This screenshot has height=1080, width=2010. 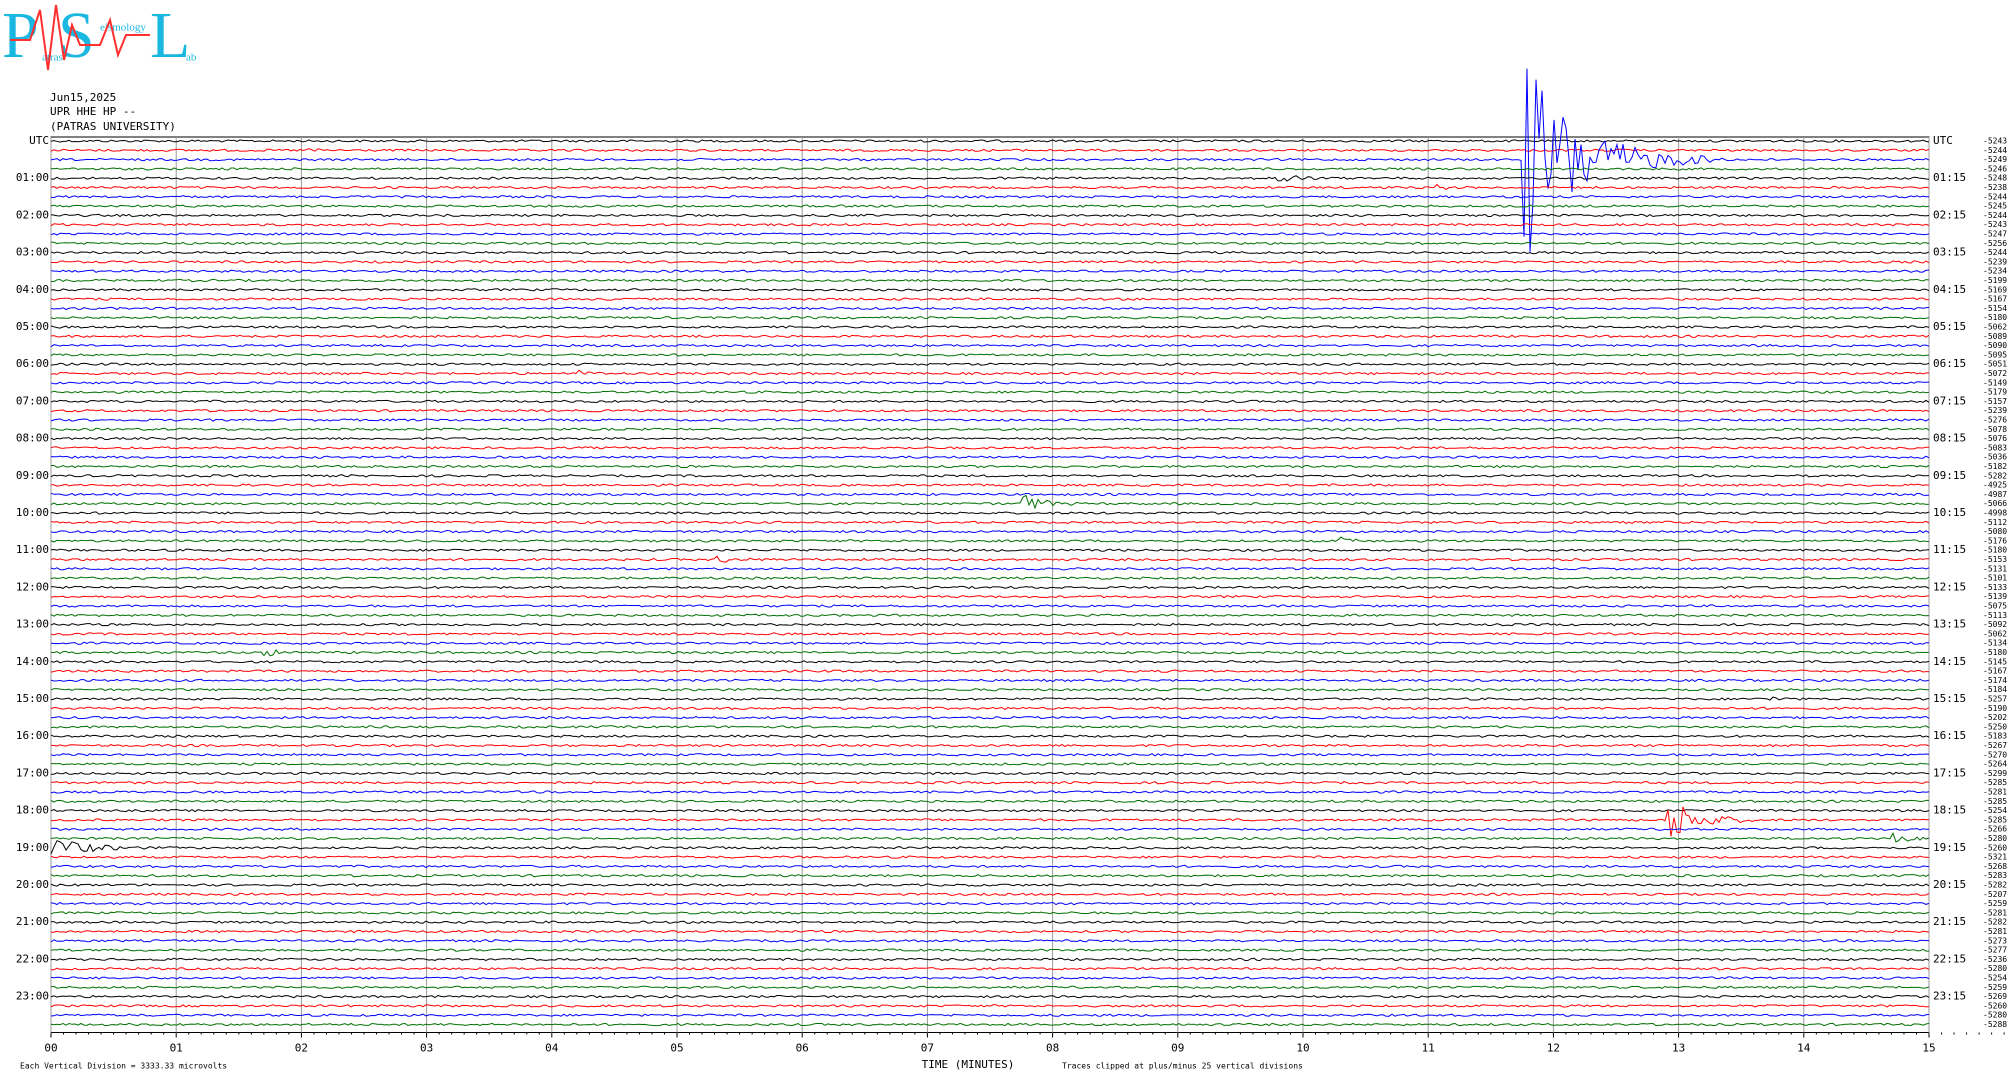 What do you see at coordinates (176, 1048) in the screenshot?
I see `x-tick-label: 01` at bounding box center [176, 1048].